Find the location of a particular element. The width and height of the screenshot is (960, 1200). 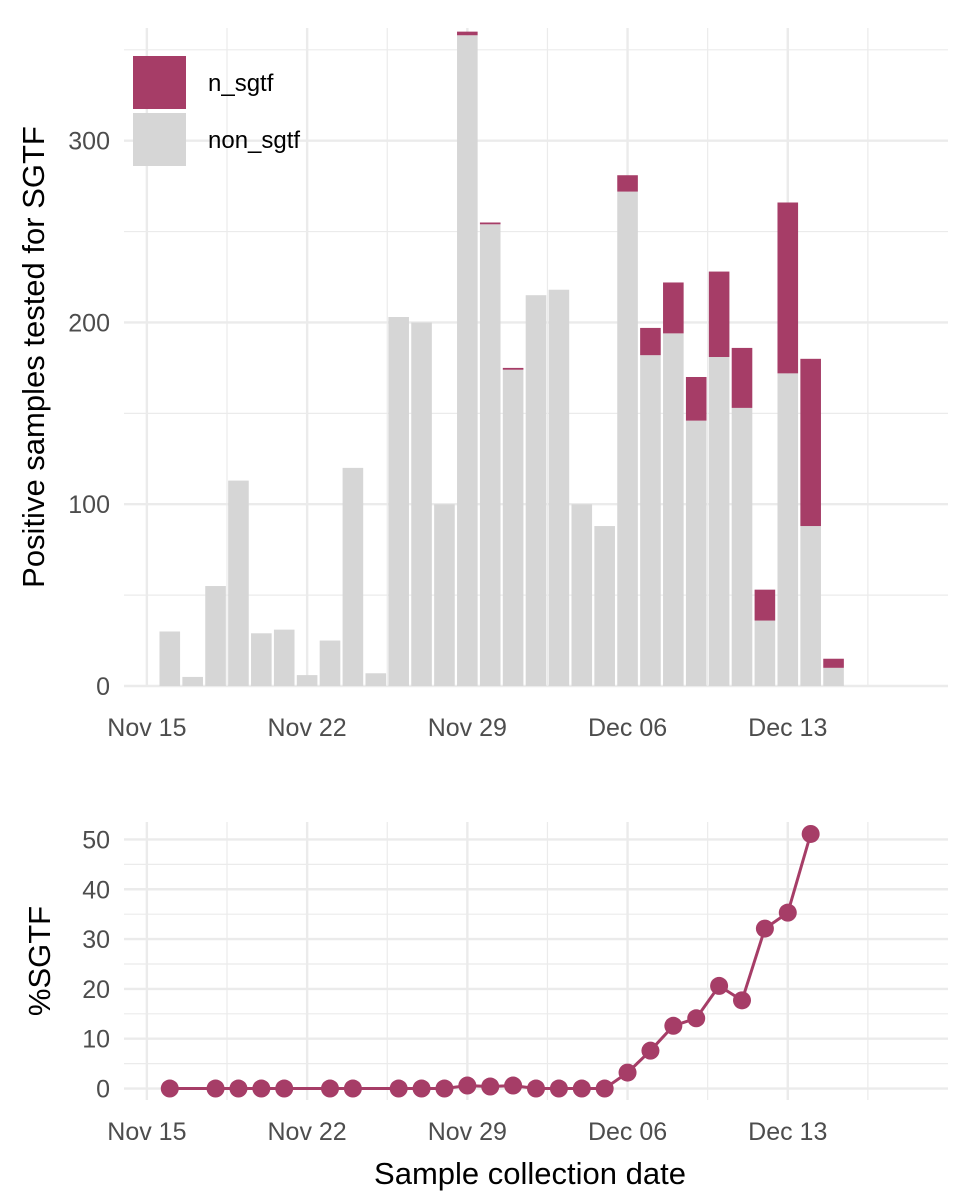

legend-swatch-n-sgtf is located at coordinates (159, 82).